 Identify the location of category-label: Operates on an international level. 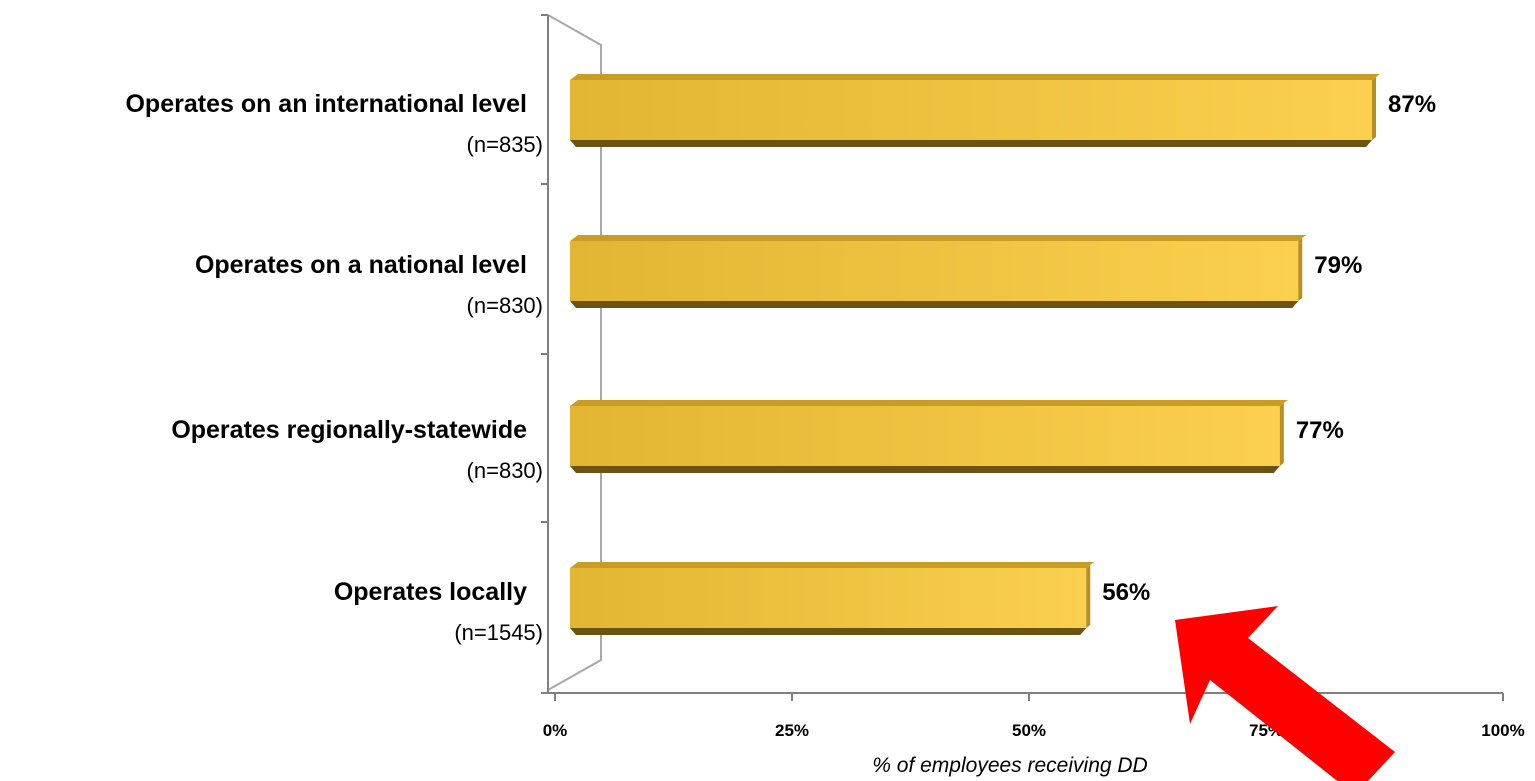
(326, 104).